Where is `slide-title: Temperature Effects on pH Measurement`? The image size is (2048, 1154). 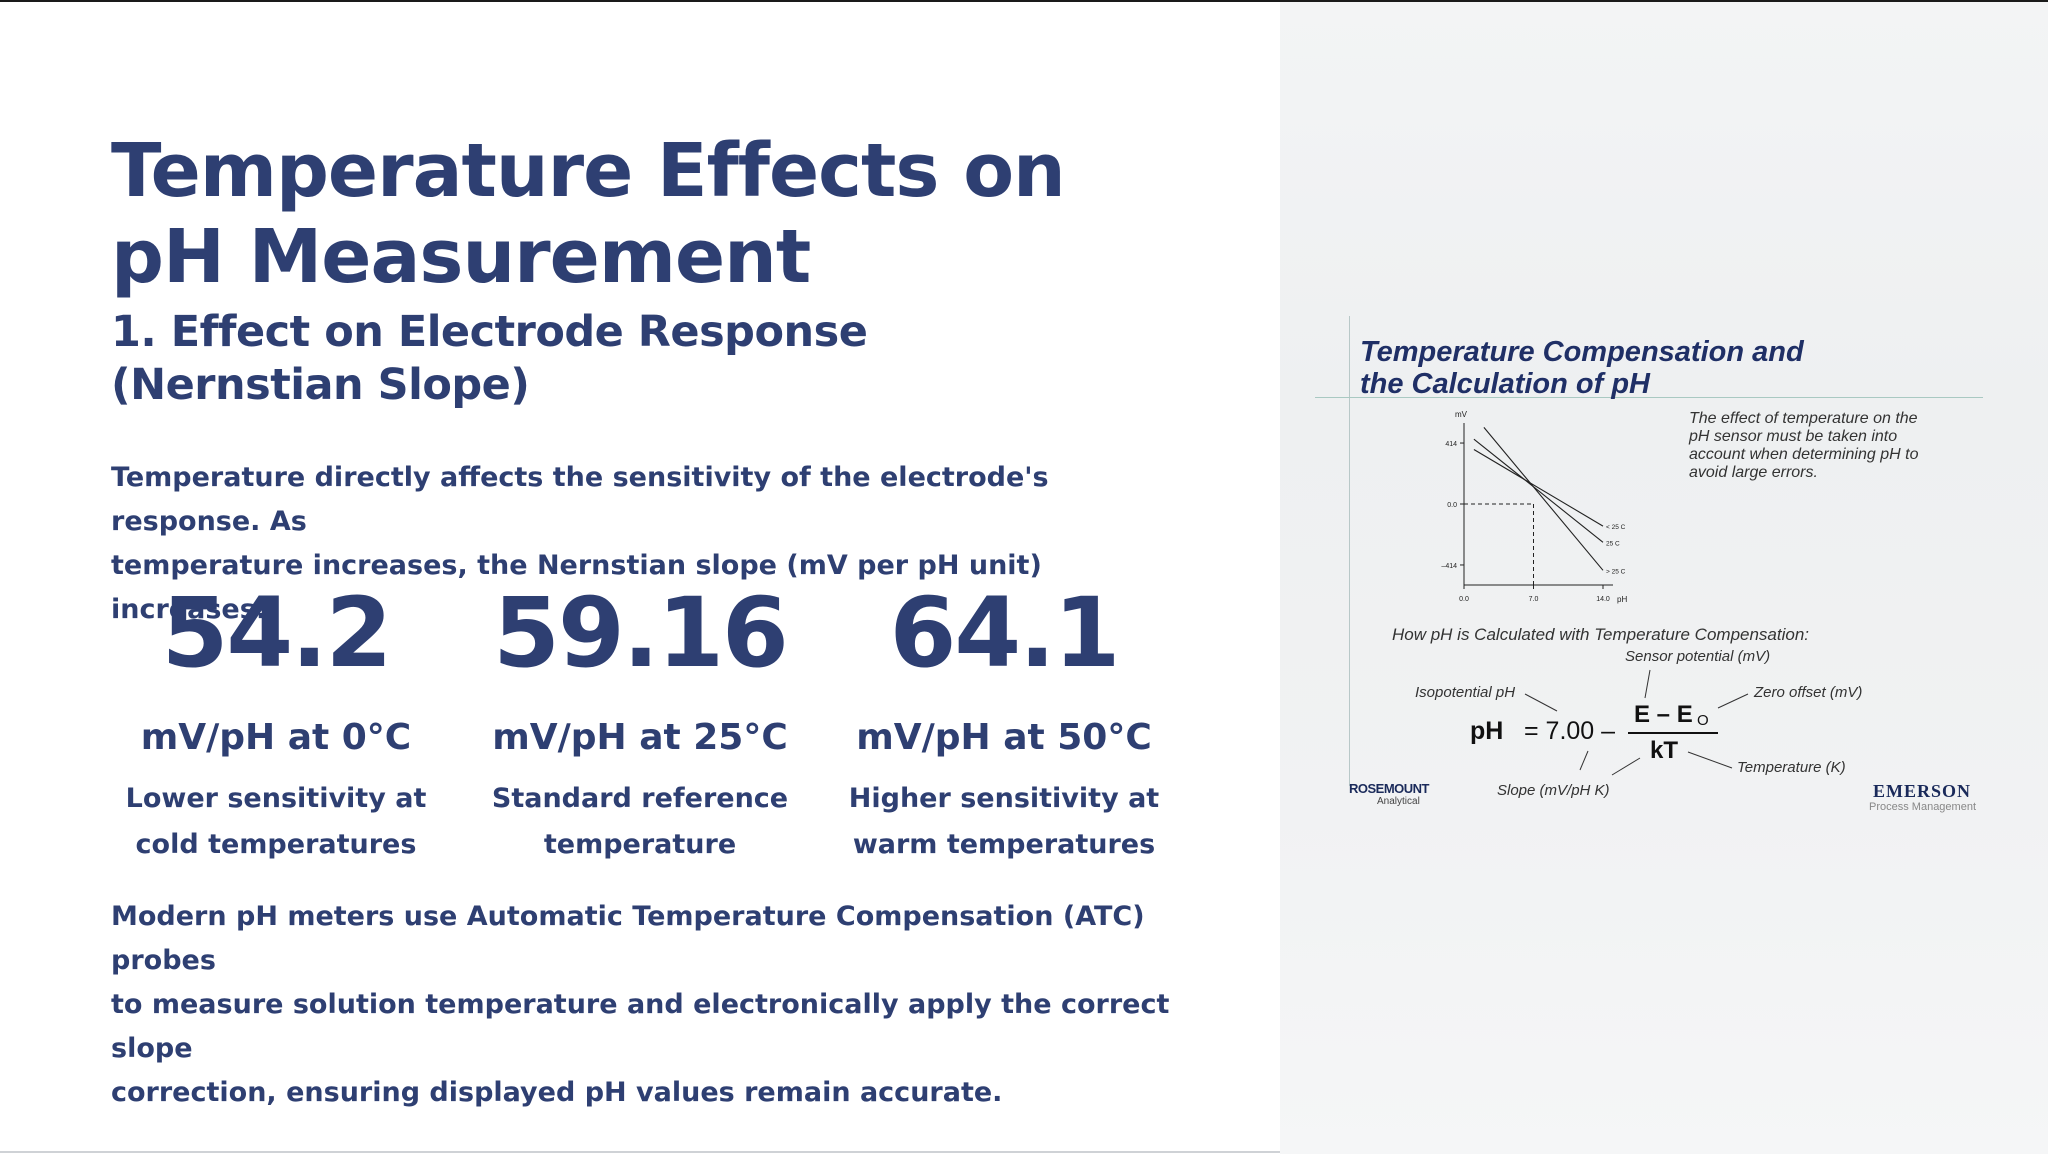
slide-title: Temperature Effects on pH Measurement is located at coordinates (588, 214).